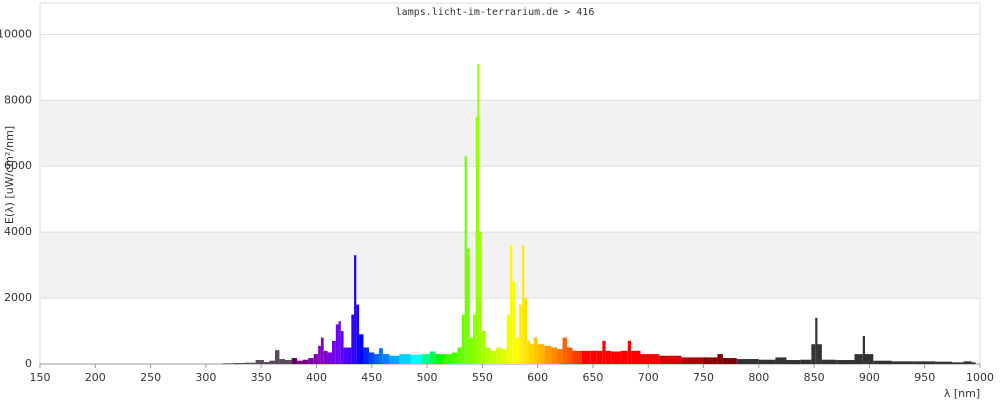 The height and width of the screenshot is (400, 1000). Describe the element at coordinates (703, 377) in the screenshot. I see `x-tick-label: 750` at that location.